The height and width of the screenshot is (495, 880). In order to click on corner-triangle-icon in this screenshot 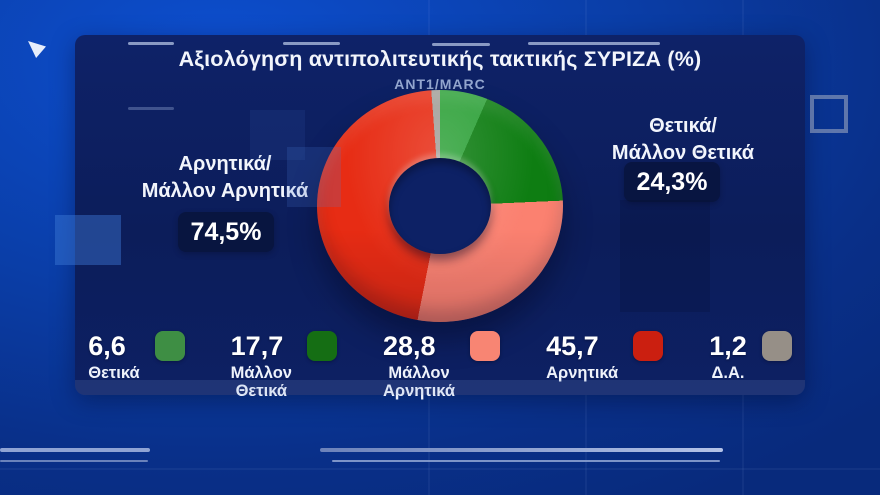, I will do `click(37, 49)`.